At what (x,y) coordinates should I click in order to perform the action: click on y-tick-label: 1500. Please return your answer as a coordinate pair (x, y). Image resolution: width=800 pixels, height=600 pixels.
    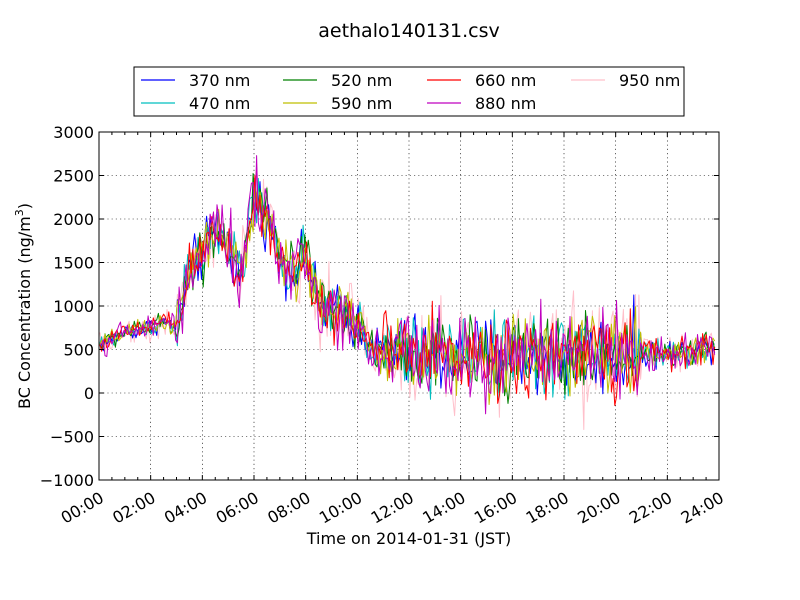
    Looking at the image, I should click on (73, 263).